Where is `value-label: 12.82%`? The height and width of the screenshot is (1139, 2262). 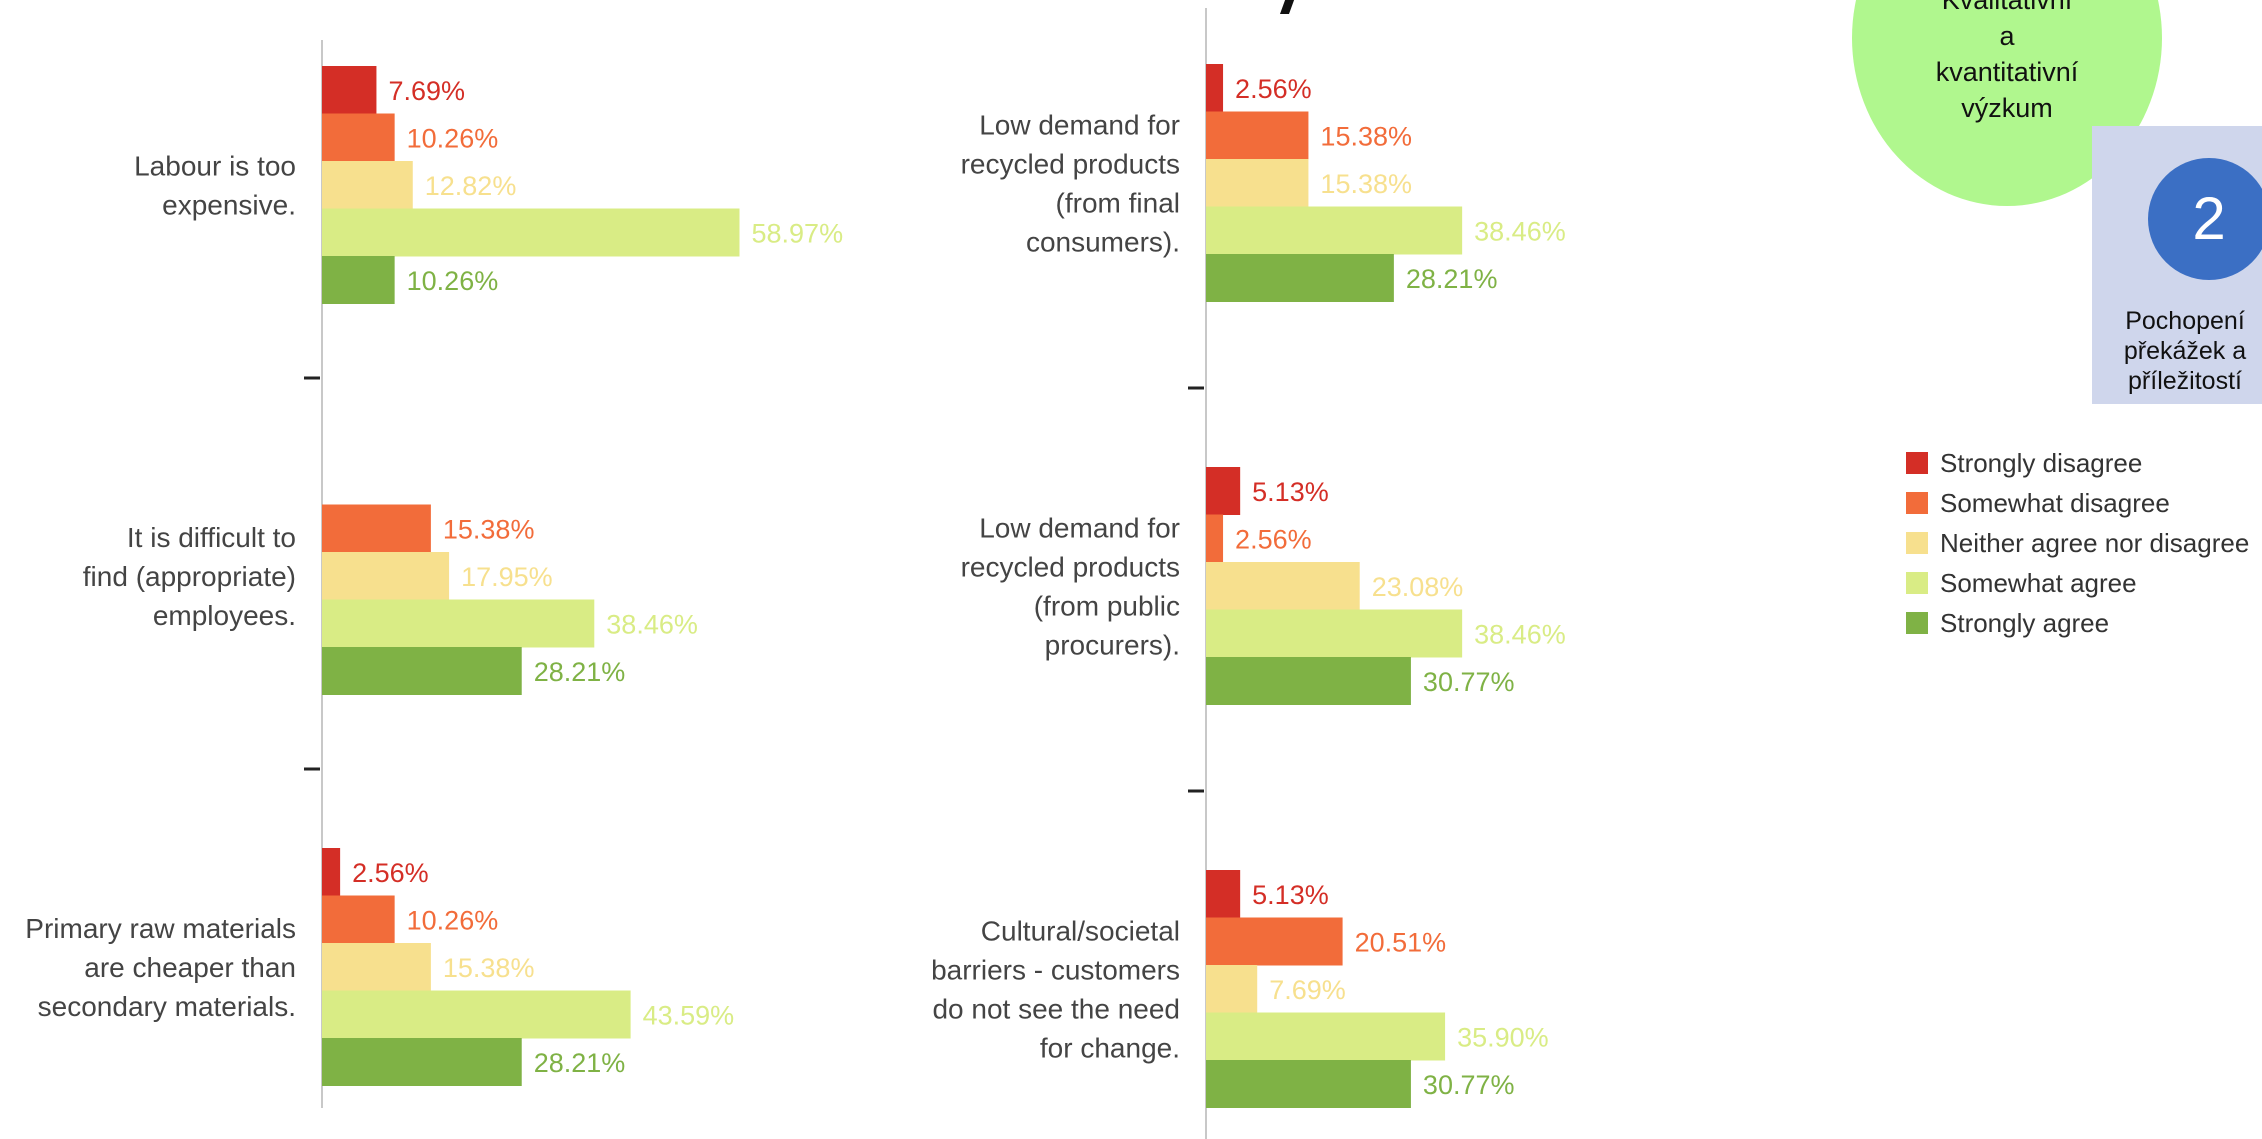
value-label: 12.82% is located at coordinates (471, 186).